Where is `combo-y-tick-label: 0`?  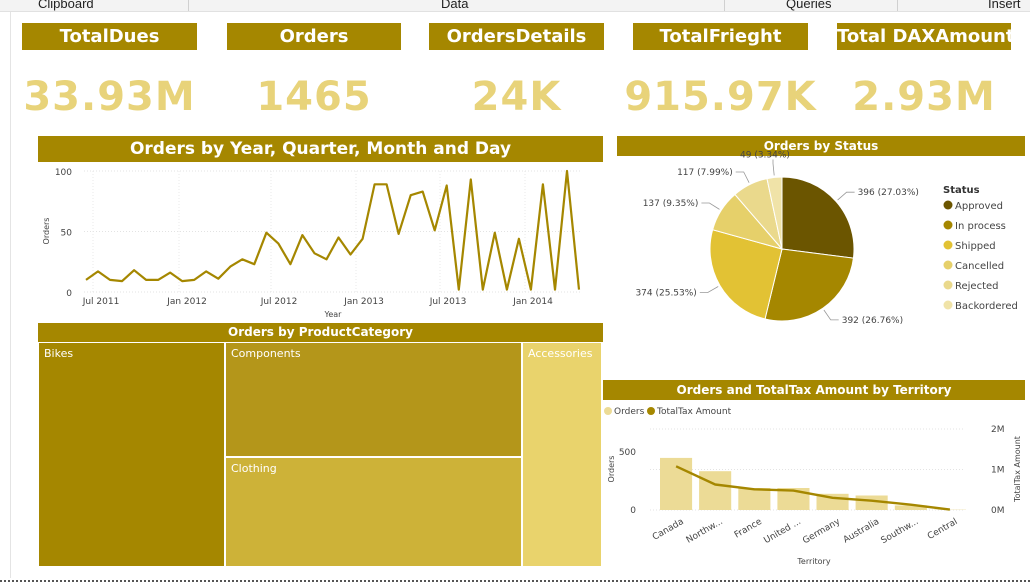
combo-y-tick-label: 0 is located at coordinates (633, 511).